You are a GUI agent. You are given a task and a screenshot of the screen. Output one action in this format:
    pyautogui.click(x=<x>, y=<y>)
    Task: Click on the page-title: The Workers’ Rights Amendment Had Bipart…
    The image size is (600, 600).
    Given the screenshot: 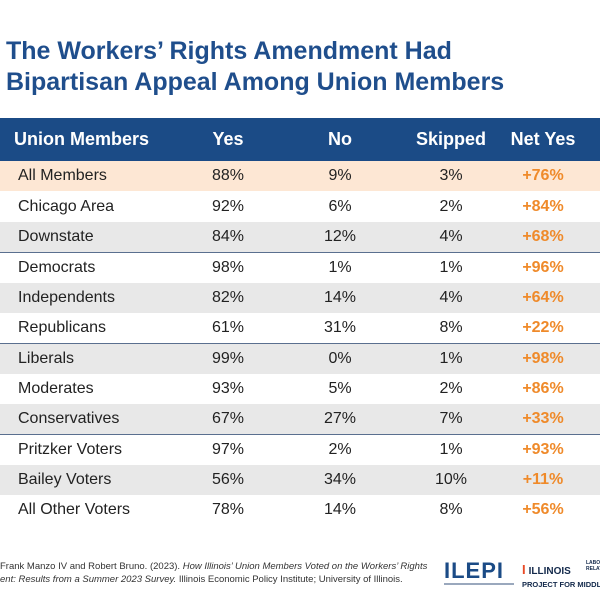 What is the action you would take?
    pyautogui.click(x=301, y=67)
    